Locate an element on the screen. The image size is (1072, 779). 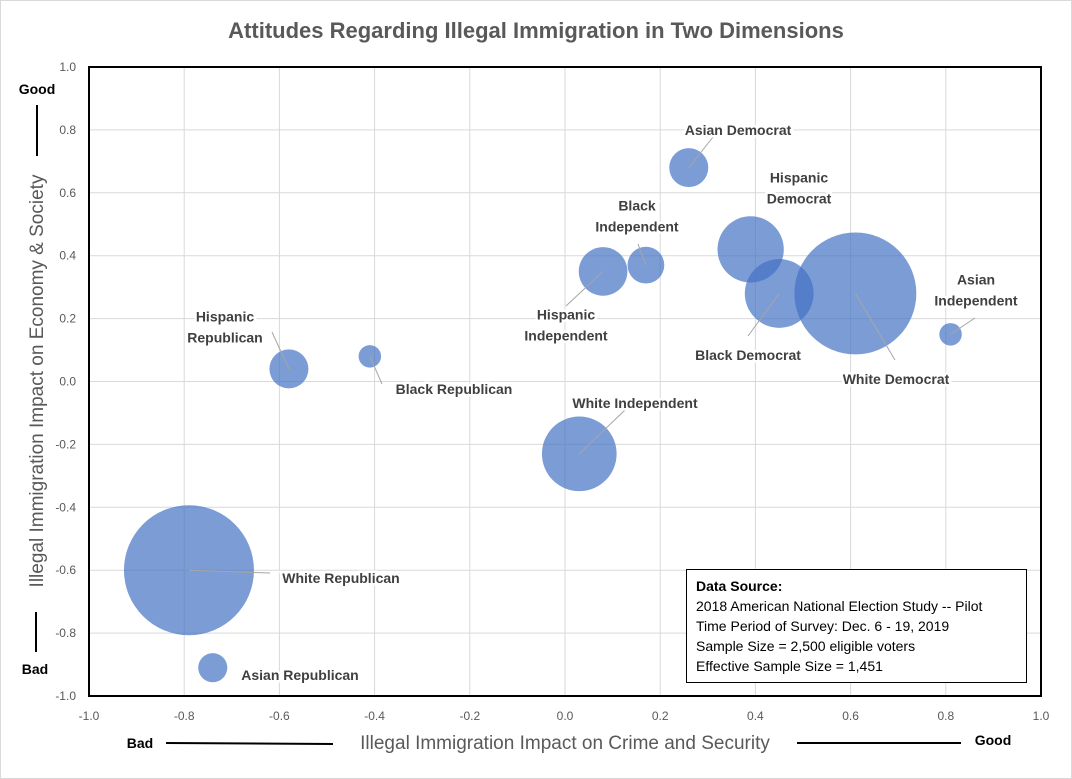
x-axis-bad-label: Bad is located at coordinates (140, 743).